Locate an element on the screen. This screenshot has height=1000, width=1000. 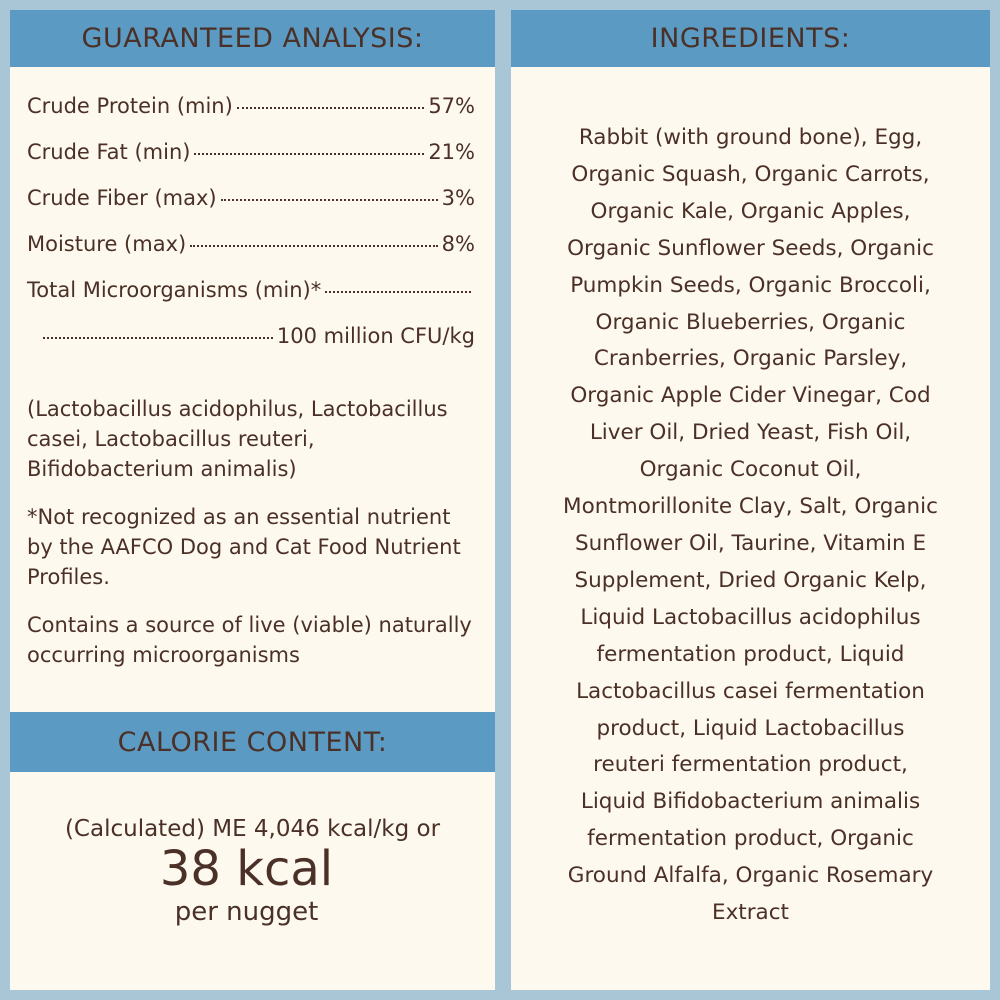
nutrient-label: Crude Fat (min) is located at coordinates (109, 152).